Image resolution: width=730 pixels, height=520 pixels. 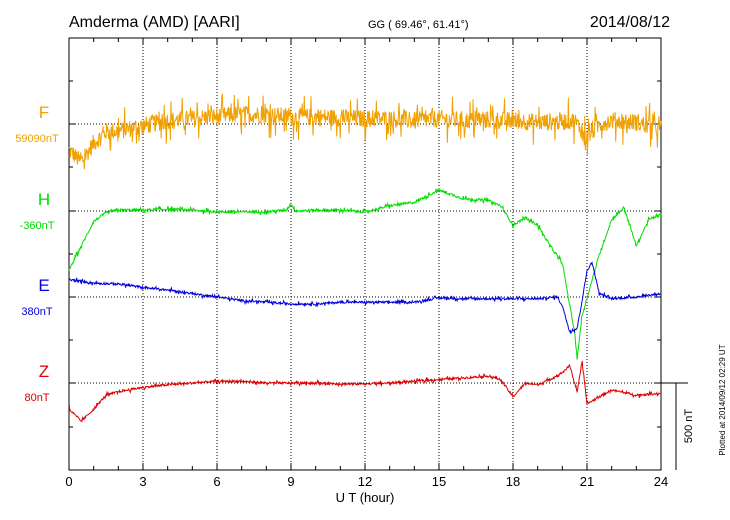 I want to click on x-tick-label: 15, so click(x=439, y=481).